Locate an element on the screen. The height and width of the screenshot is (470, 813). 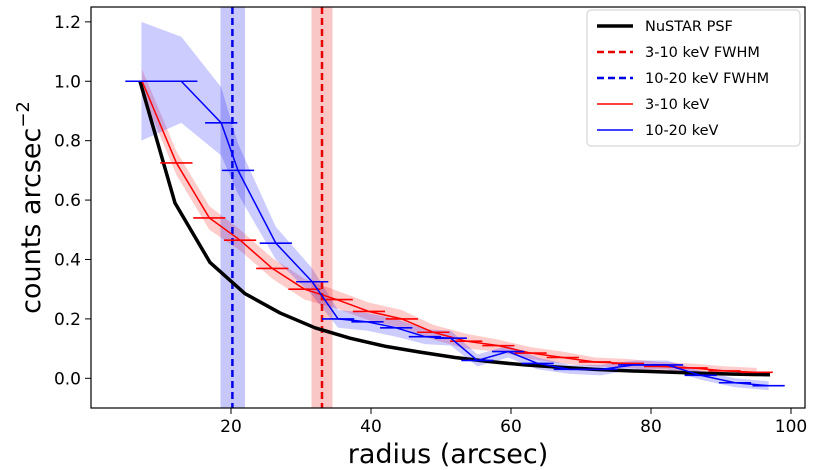
x-tick-label: 40 is located at coordinates (371, 427).